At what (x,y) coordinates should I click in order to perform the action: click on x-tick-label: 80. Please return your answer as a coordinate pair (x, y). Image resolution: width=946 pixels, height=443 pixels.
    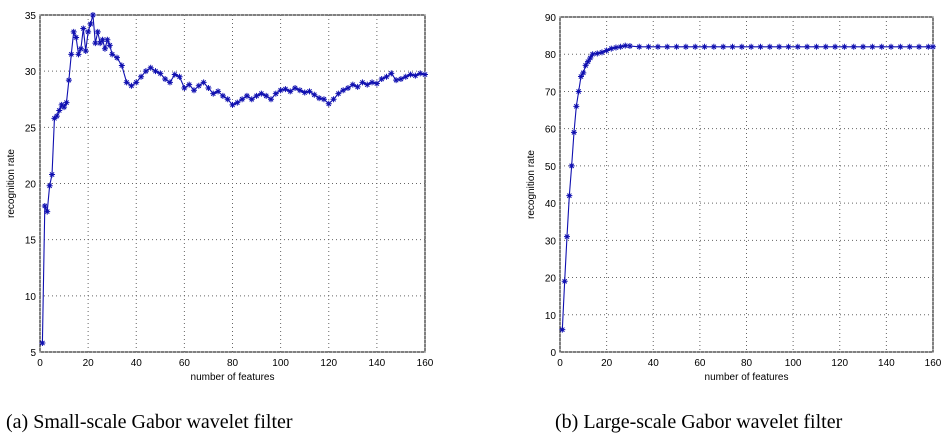
    Looking at the image, I should click on (233, 363).